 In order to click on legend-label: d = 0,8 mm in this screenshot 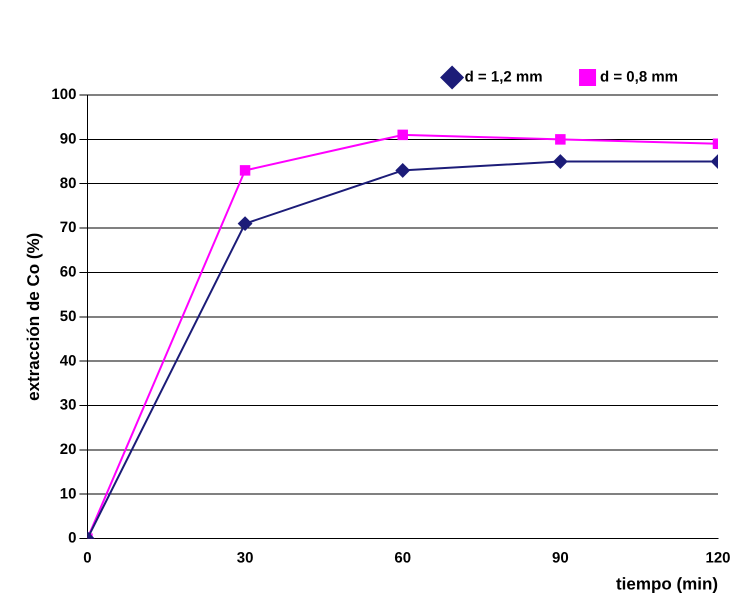, I will do `click(639, 77)`.